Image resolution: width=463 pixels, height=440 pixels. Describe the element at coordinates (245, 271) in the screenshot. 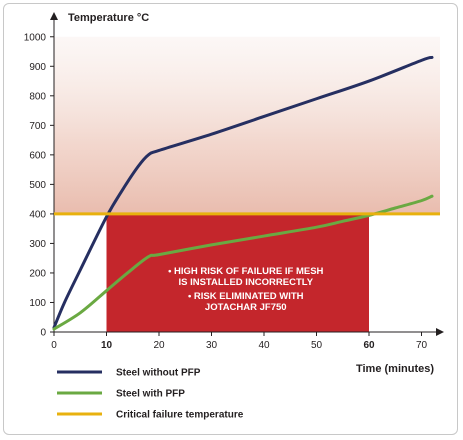

I see `risk-note-line: • HIGH RISK OF FAILURE IF MESH` at that location.